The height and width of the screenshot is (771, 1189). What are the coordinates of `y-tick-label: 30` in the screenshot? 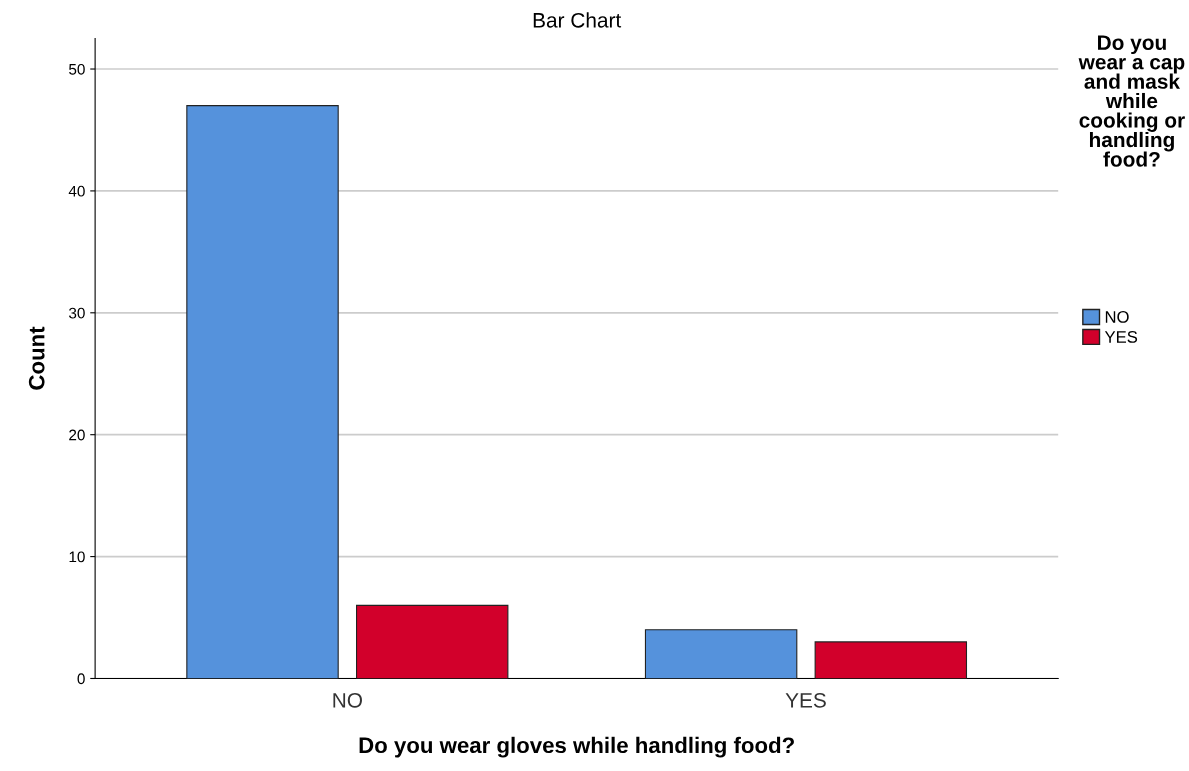 It's located at (76, 313).